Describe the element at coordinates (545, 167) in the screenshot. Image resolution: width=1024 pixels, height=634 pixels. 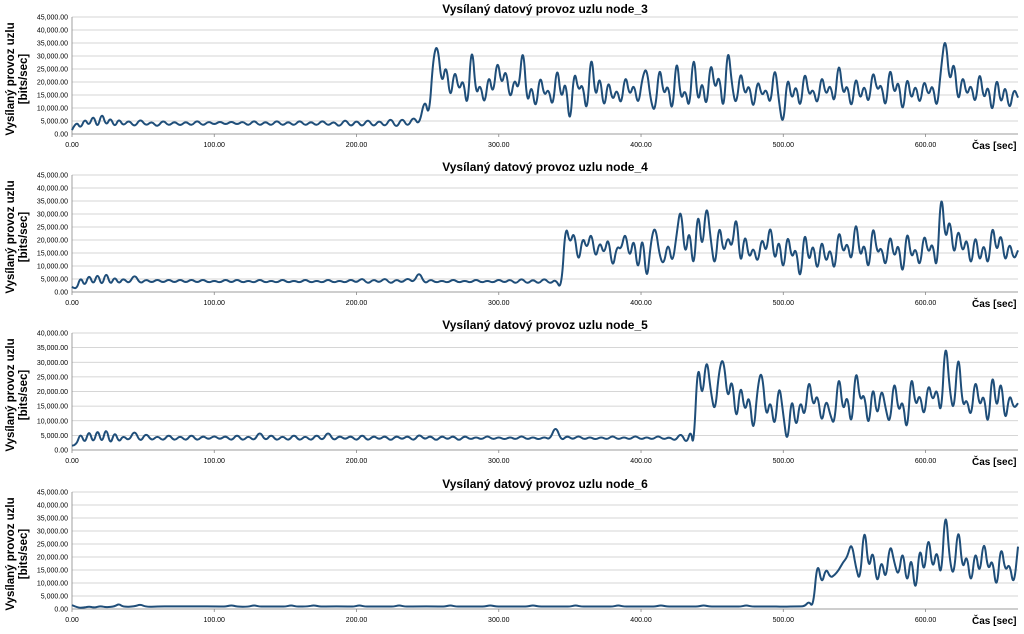
I see `chart-title: Vysílaný datový provoz uzlu node_4` at that location.